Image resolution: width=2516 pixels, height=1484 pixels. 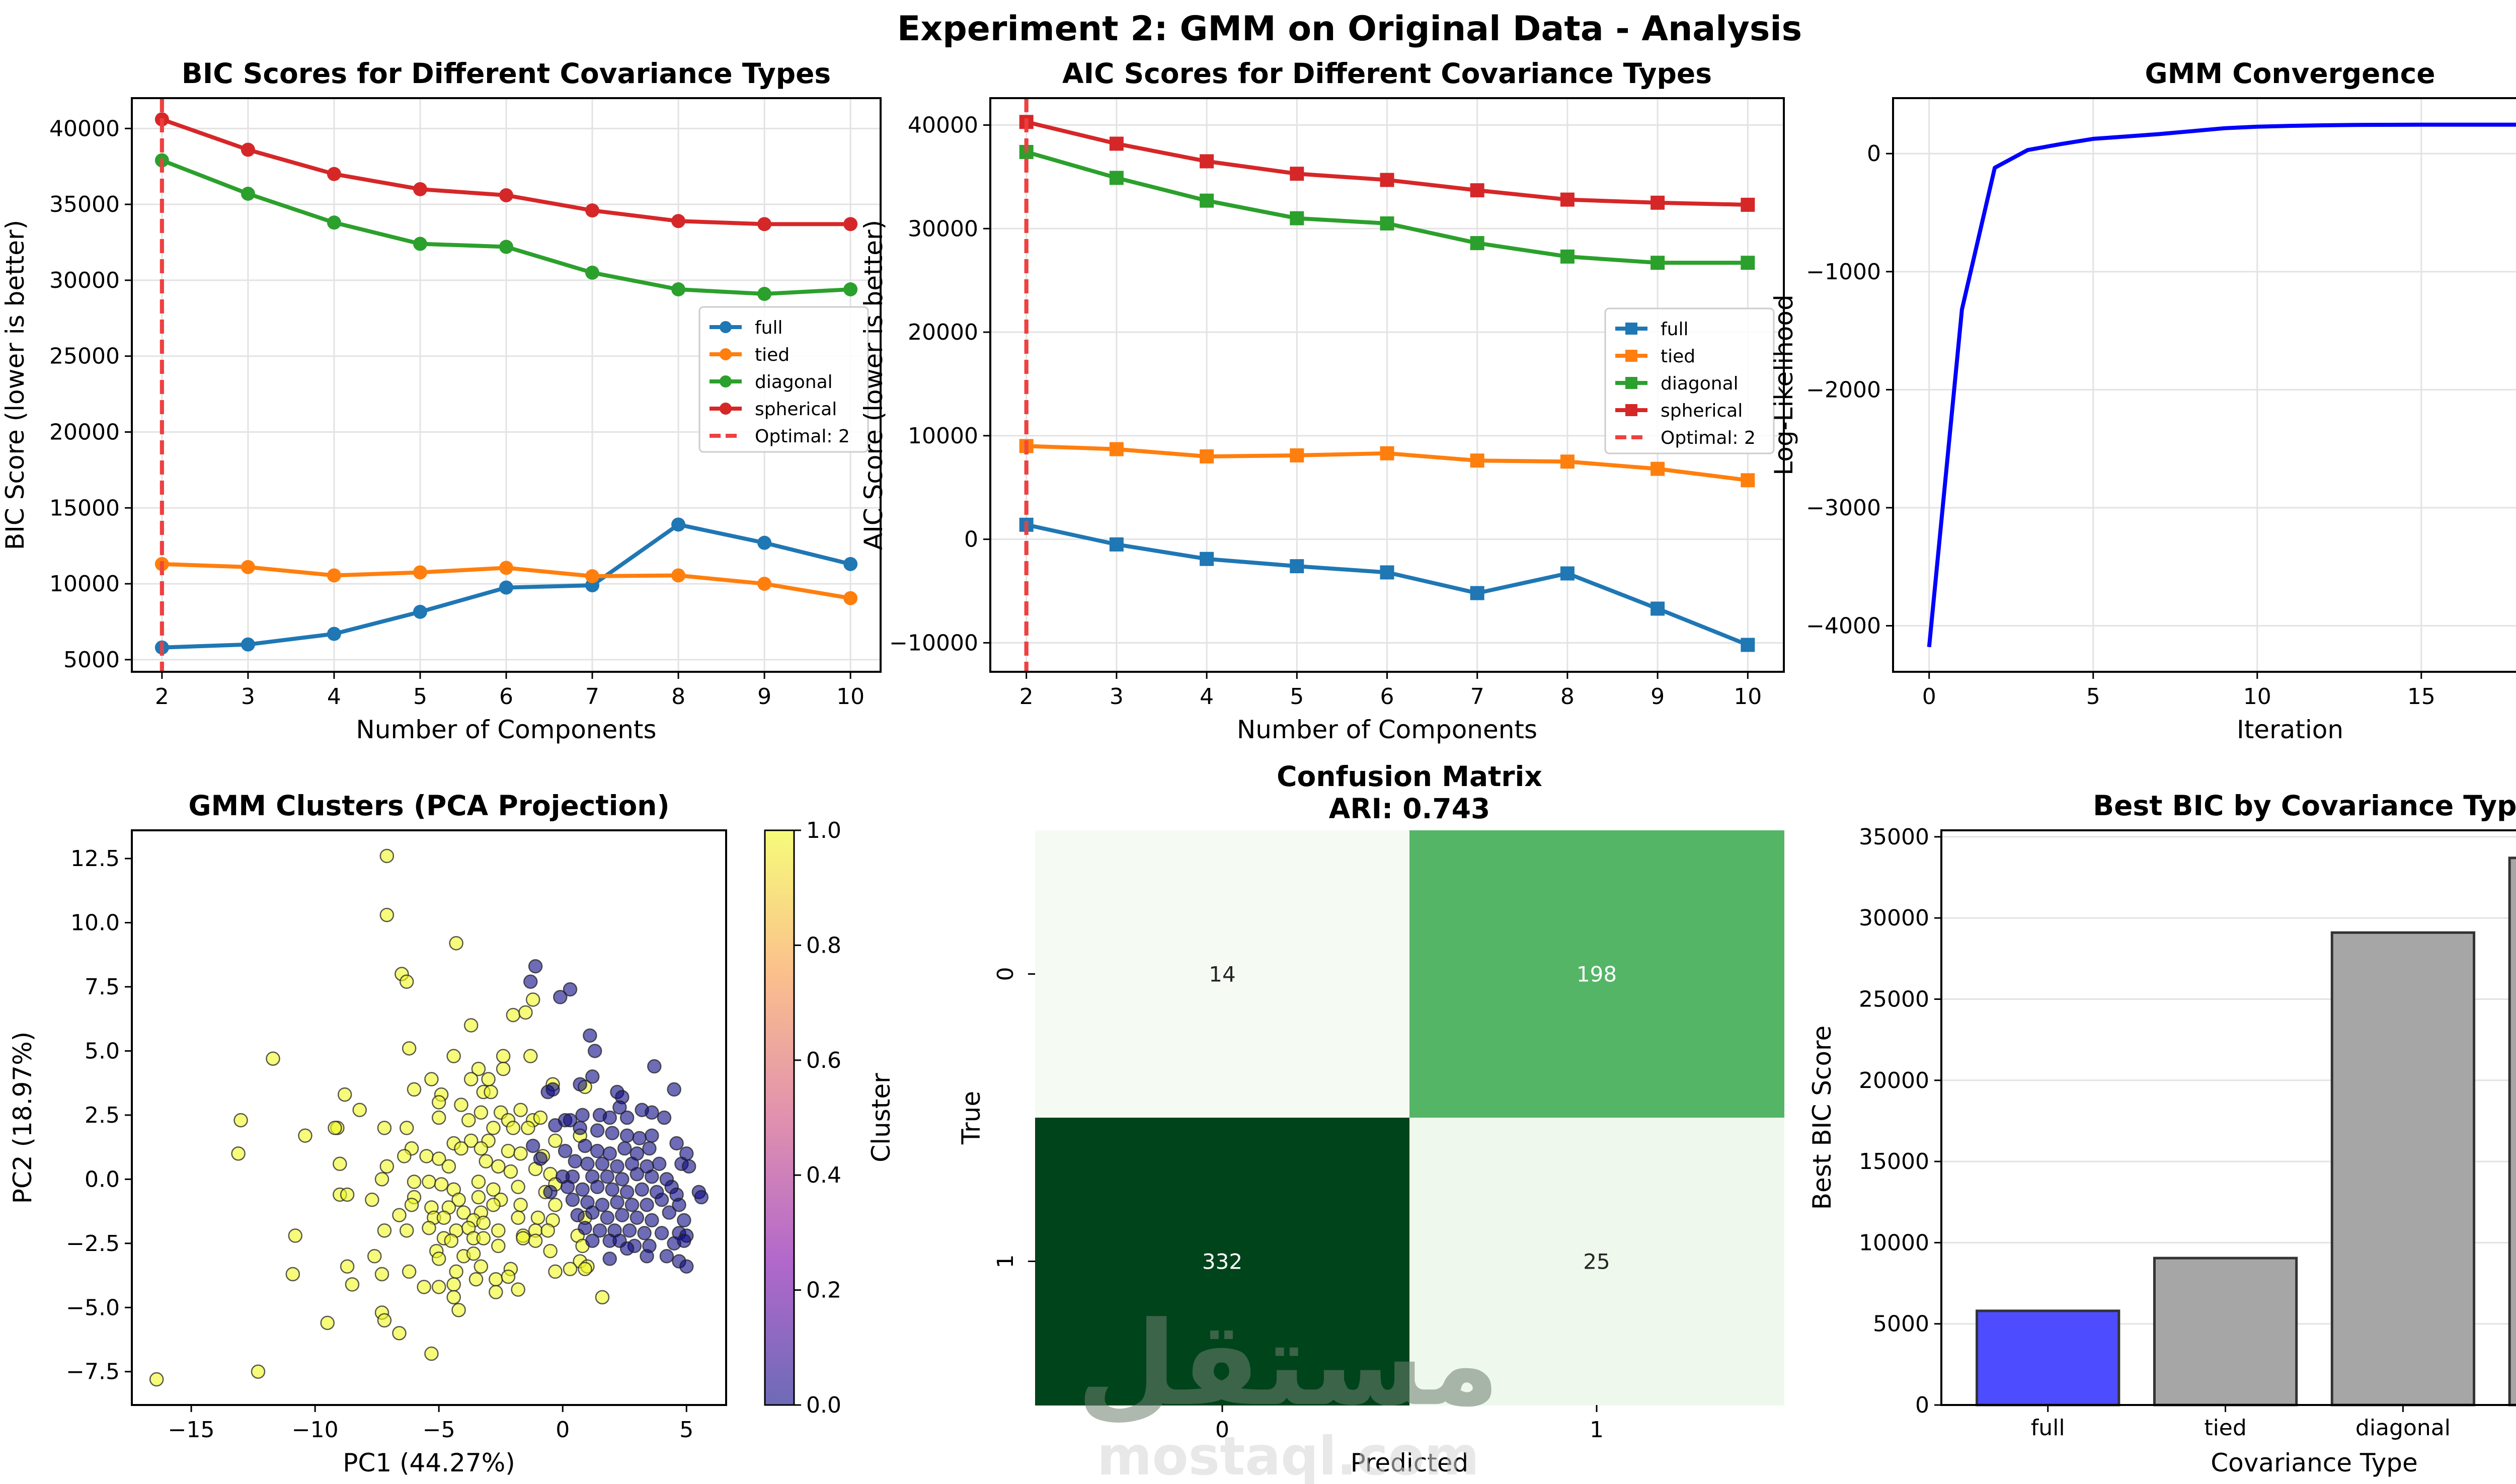 I want to click on cell-value: 25, so click(x=1596, y=1261).